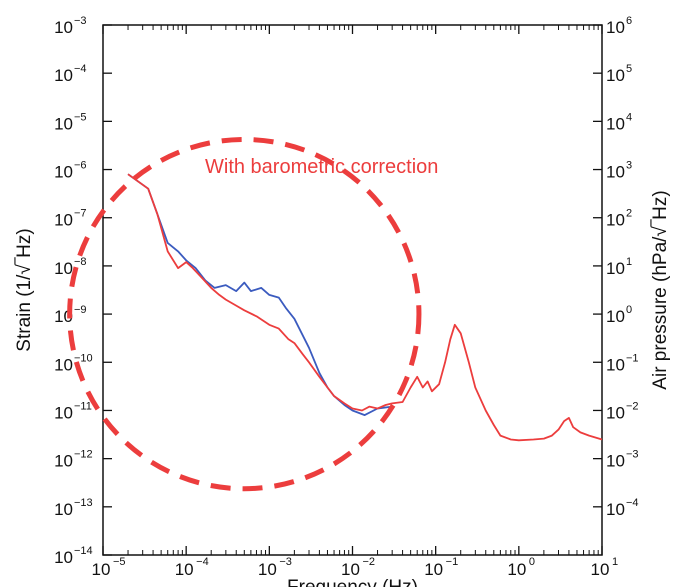 The image size is (683, 587). What do you see at coordinates (24, 289) in the screenshot?
I see `left-y-axis-title: Strain (1/√‾Hz)` at bounding box center [24, 289].